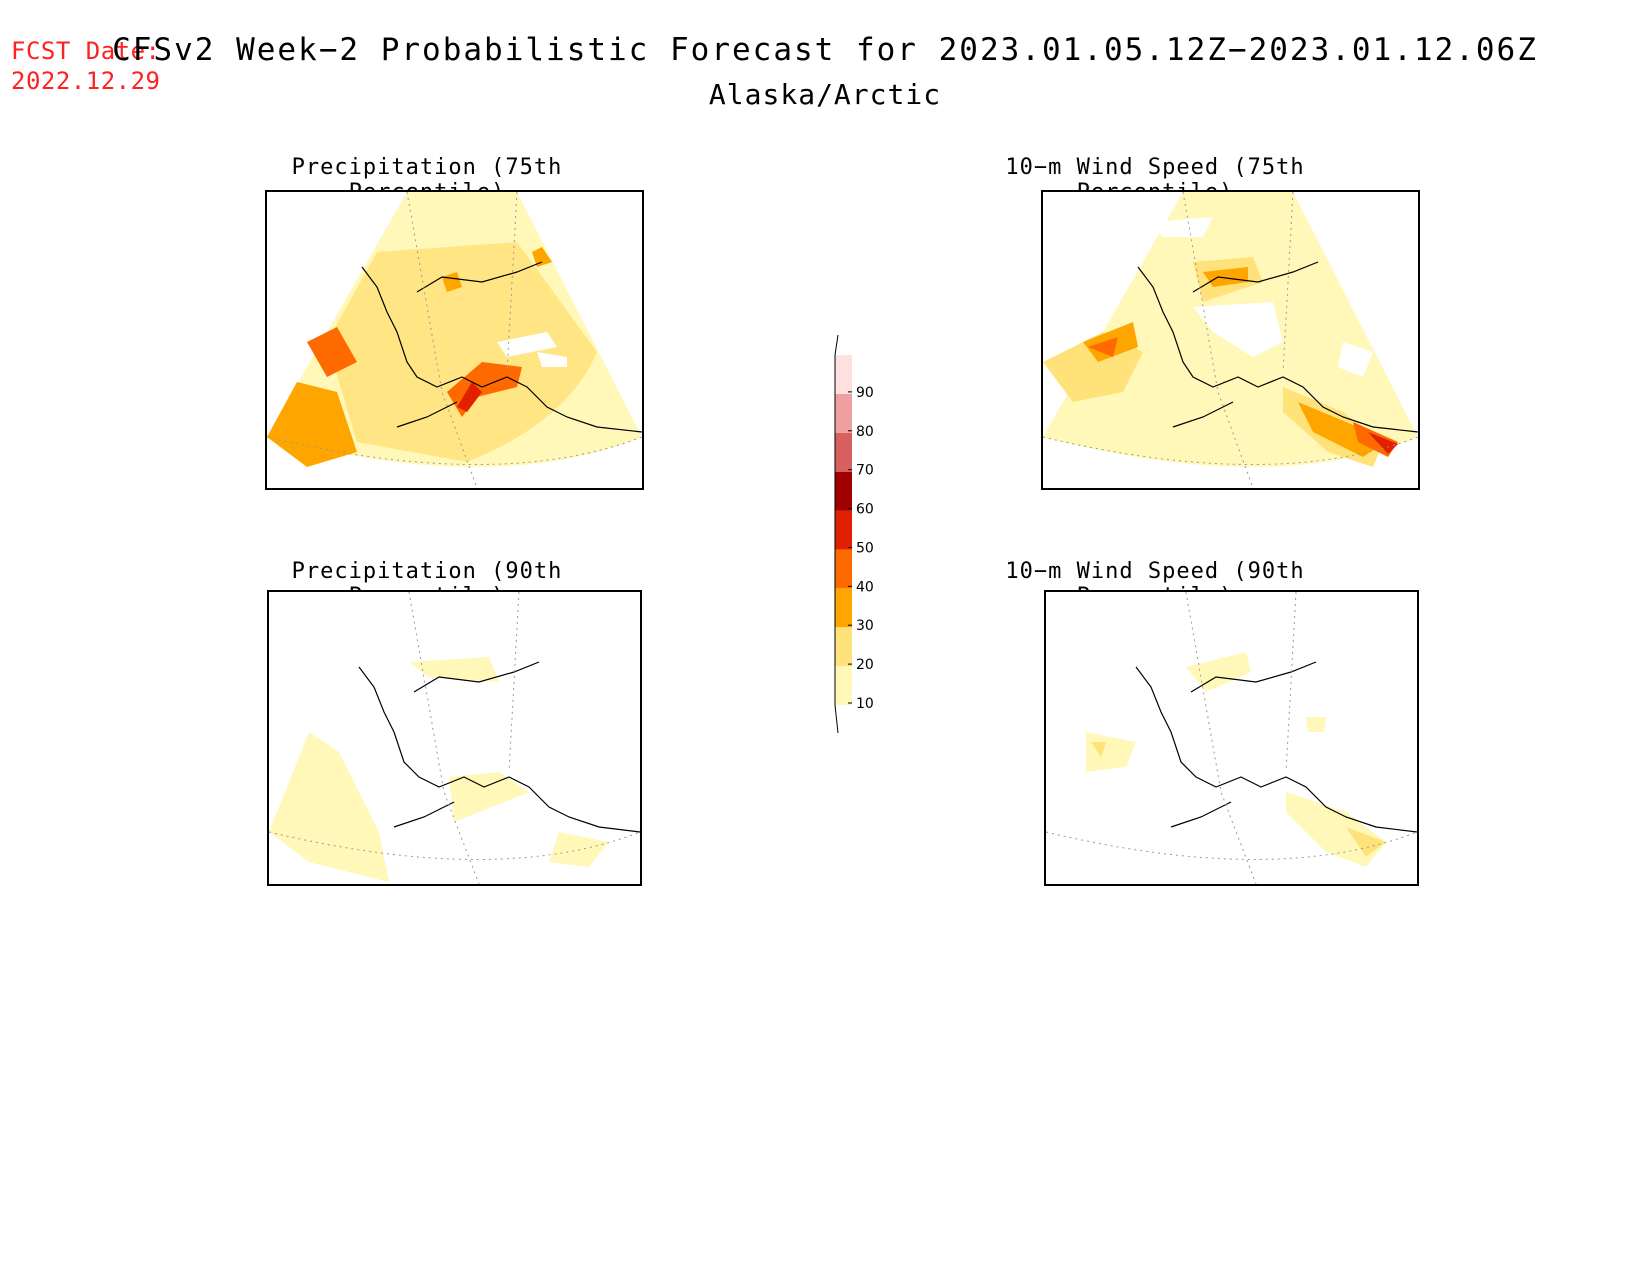 The height and width of the screenshot is (1275, 1650). I want to click on shade-10-north, so click(454, 669).